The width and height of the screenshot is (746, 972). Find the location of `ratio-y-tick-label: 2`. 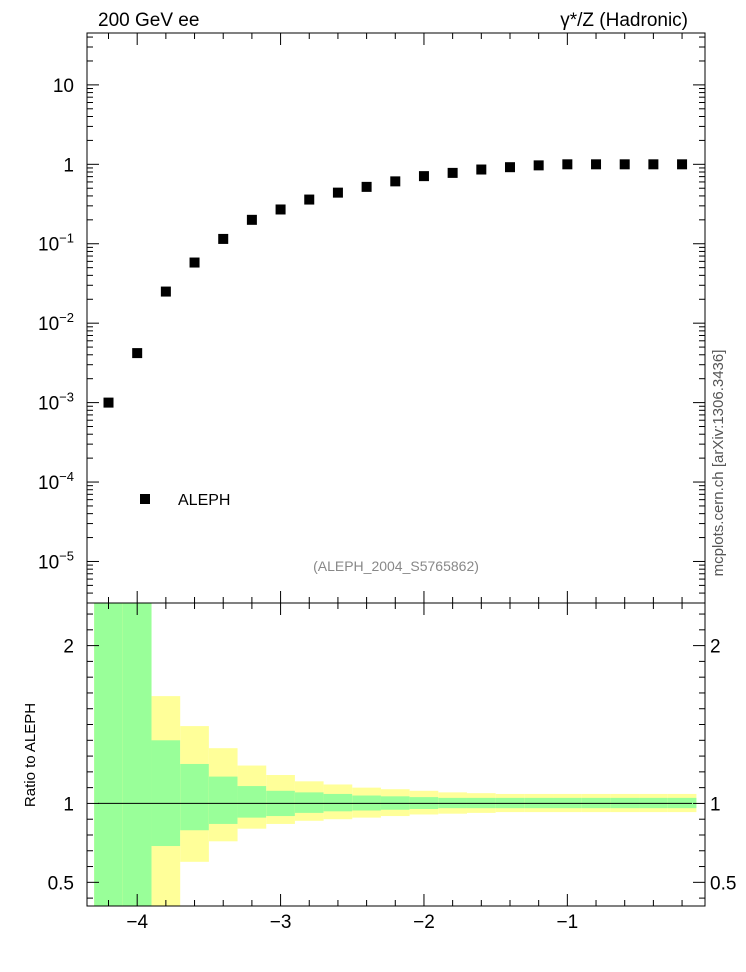

ratio-y-tick-label: 2 is located at coordinates (68, 647).